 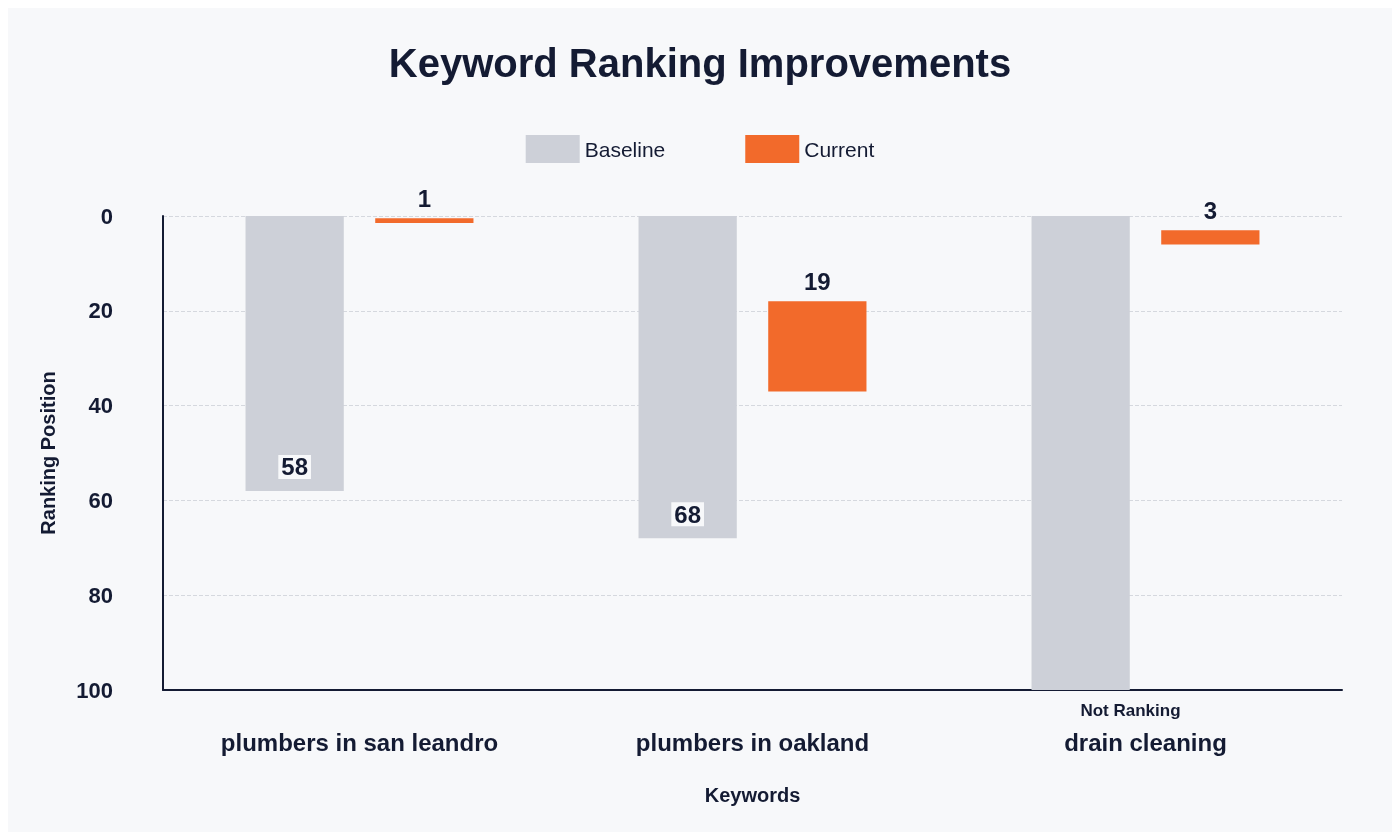 What do you see at coordinates (106, 216) in the screenshot?
I see `y-tick-label: 0` at bounding box center [106, 216].